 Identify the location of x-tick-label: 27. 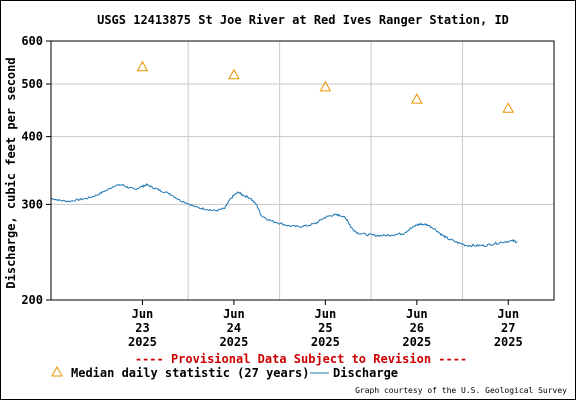
(508, 328).